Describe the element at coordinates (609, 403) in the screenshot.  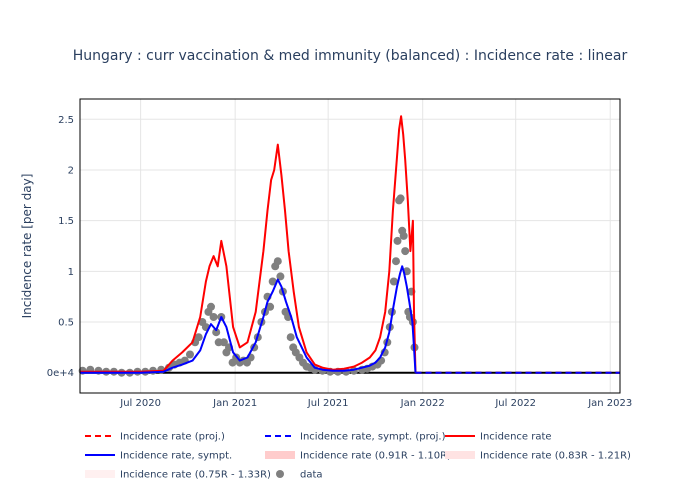
I see `x-tick-label: Jan 2023` at that location.